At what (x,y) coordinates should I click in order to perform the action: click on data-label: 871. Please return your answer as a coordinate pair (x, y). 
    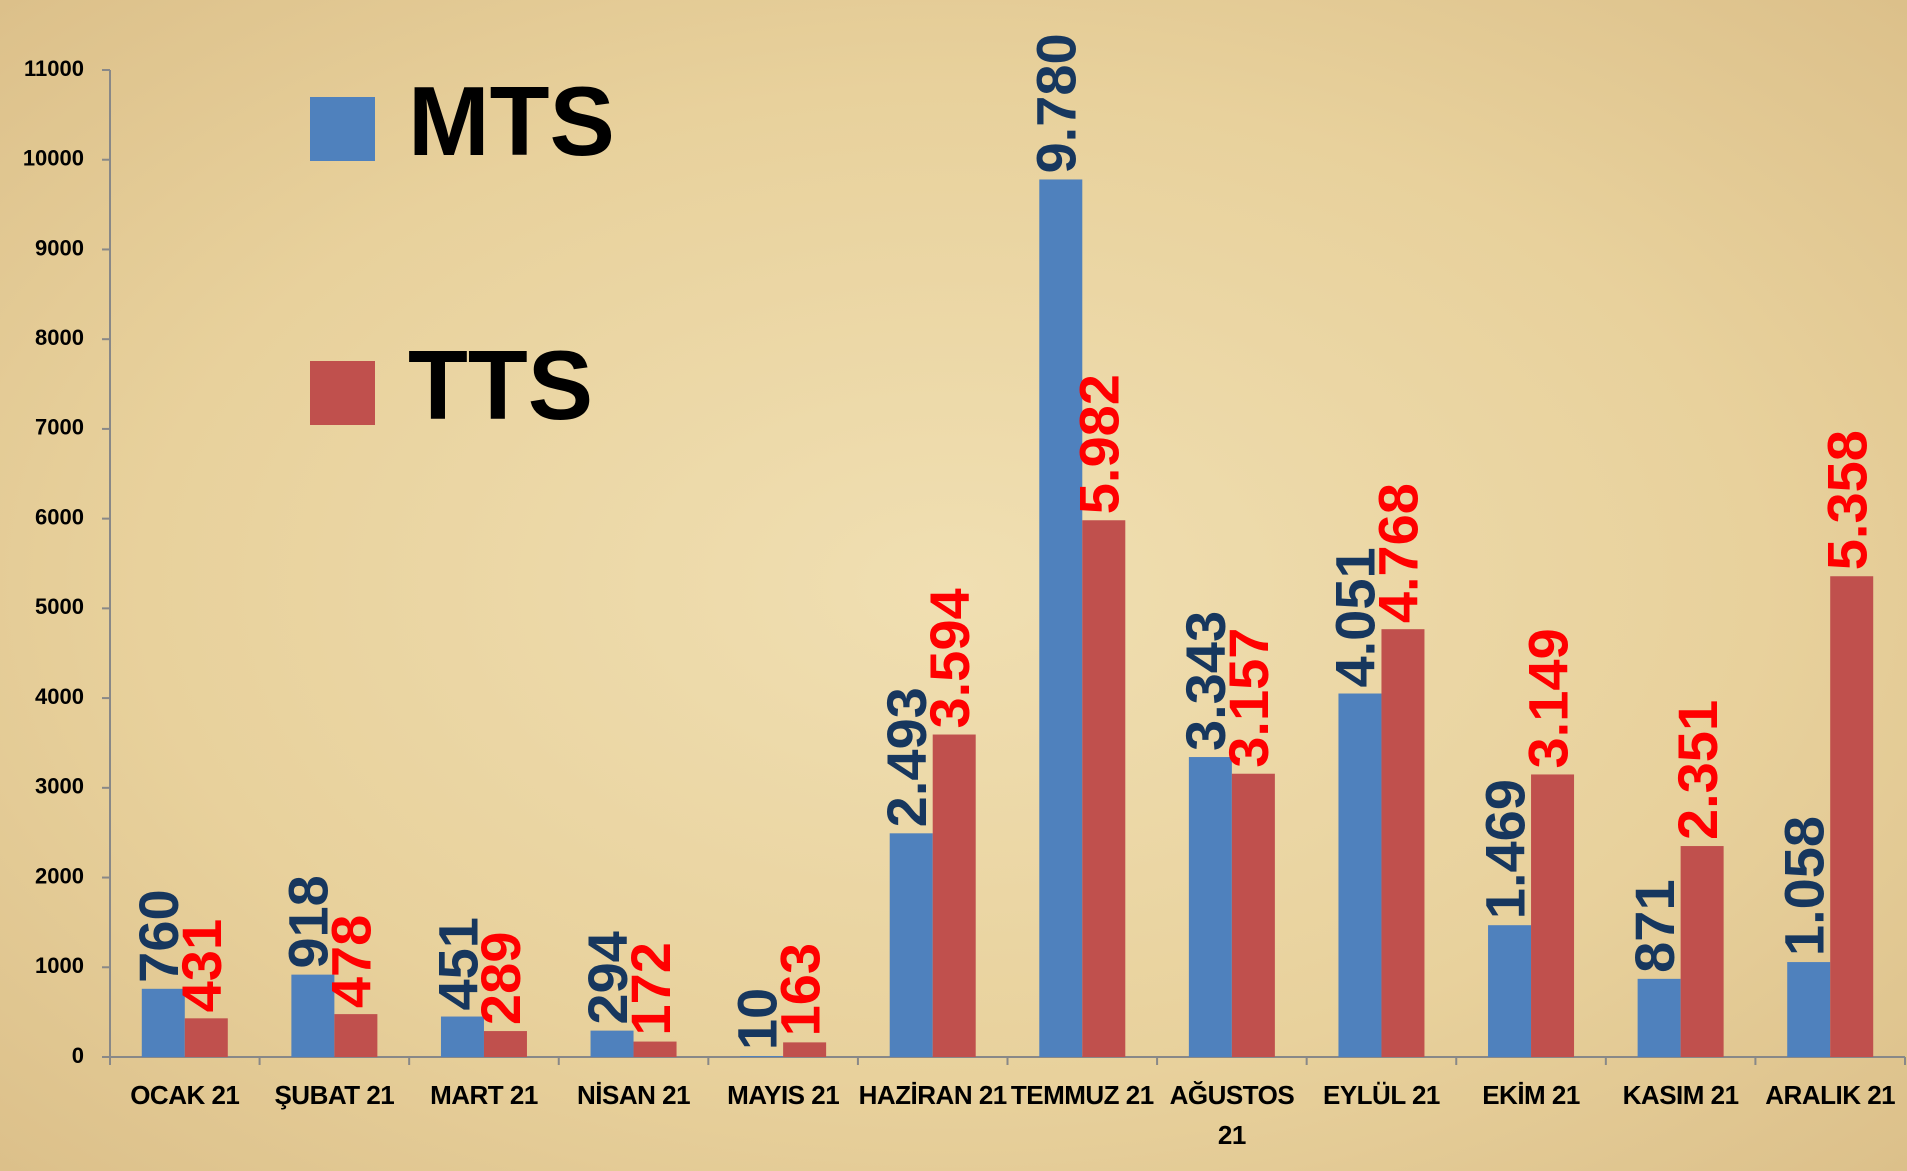
    Looking at the image, I should click on (1654, 925).